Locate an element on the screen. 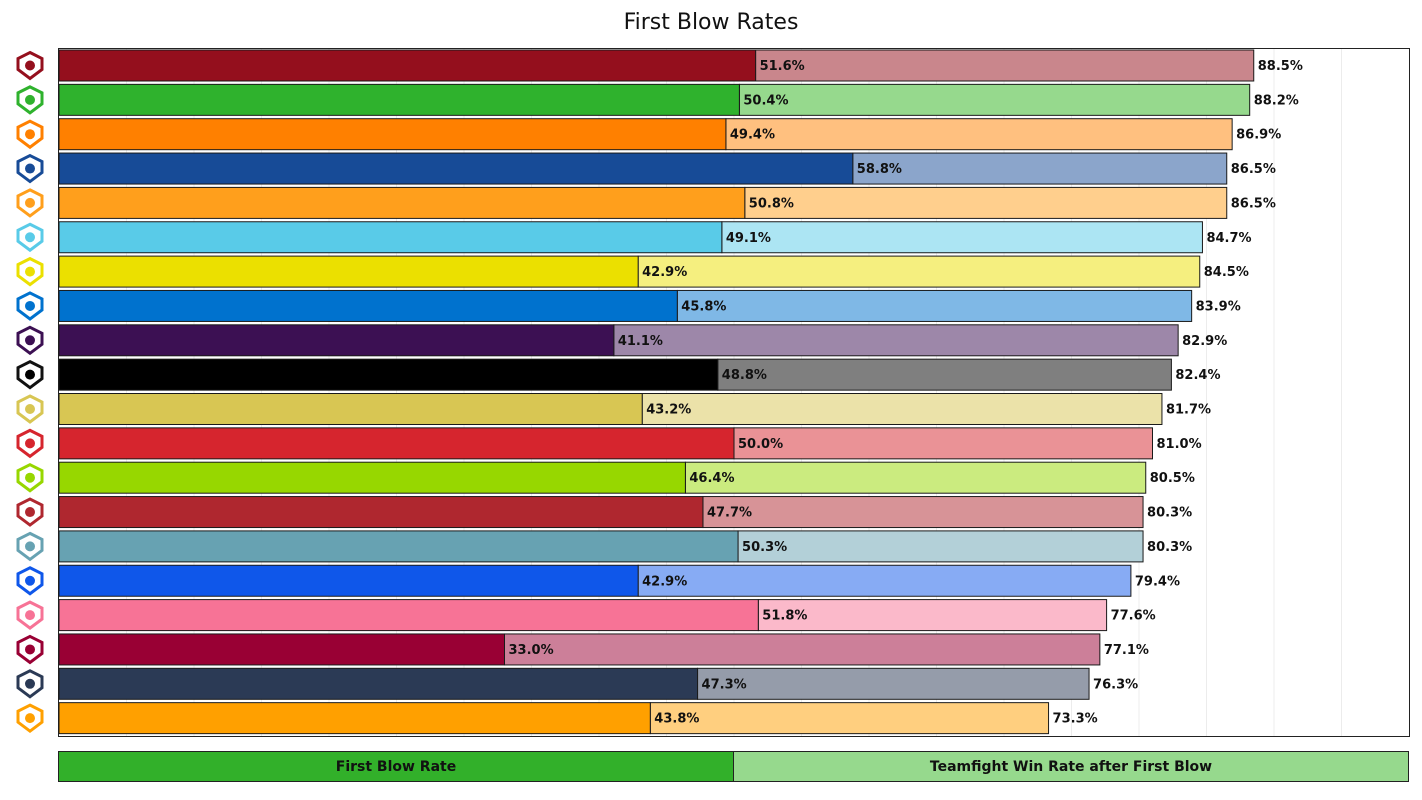  data-label-teamfight-win-rate: 84.7% is located at coordinates (1228, 238).